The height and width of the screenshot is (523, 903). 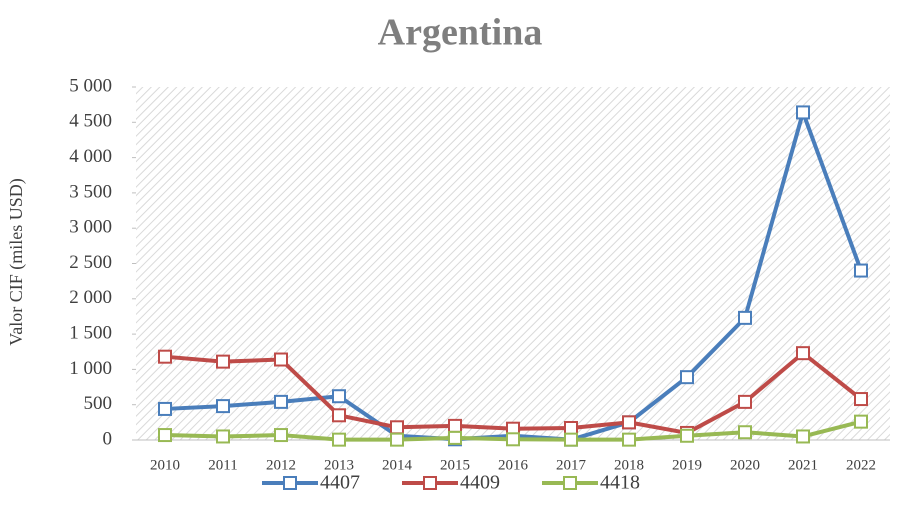 I want to click on x-tick-label: 2018, so click(x=629, y=465).